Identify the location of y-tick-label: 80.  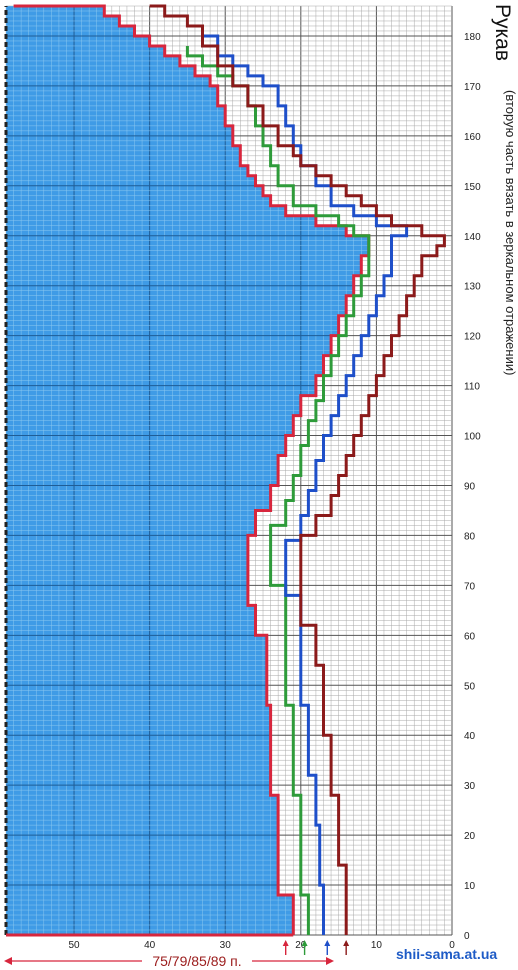
(470, 536).